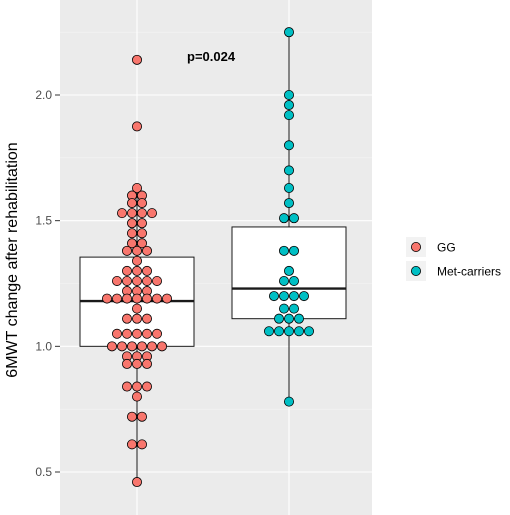 This screenshot has width=510, height=515. Describe the element at coordinates (43, 472) in the screenshot. I see `y-tick-label: 0.5` at that location.